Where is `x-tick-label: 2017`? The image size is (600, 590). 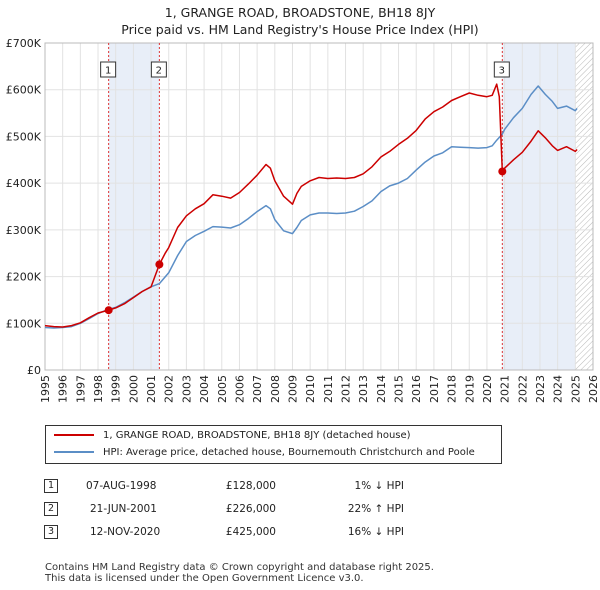
x-tick-label: 2017 is located at coordinates (434, 389).